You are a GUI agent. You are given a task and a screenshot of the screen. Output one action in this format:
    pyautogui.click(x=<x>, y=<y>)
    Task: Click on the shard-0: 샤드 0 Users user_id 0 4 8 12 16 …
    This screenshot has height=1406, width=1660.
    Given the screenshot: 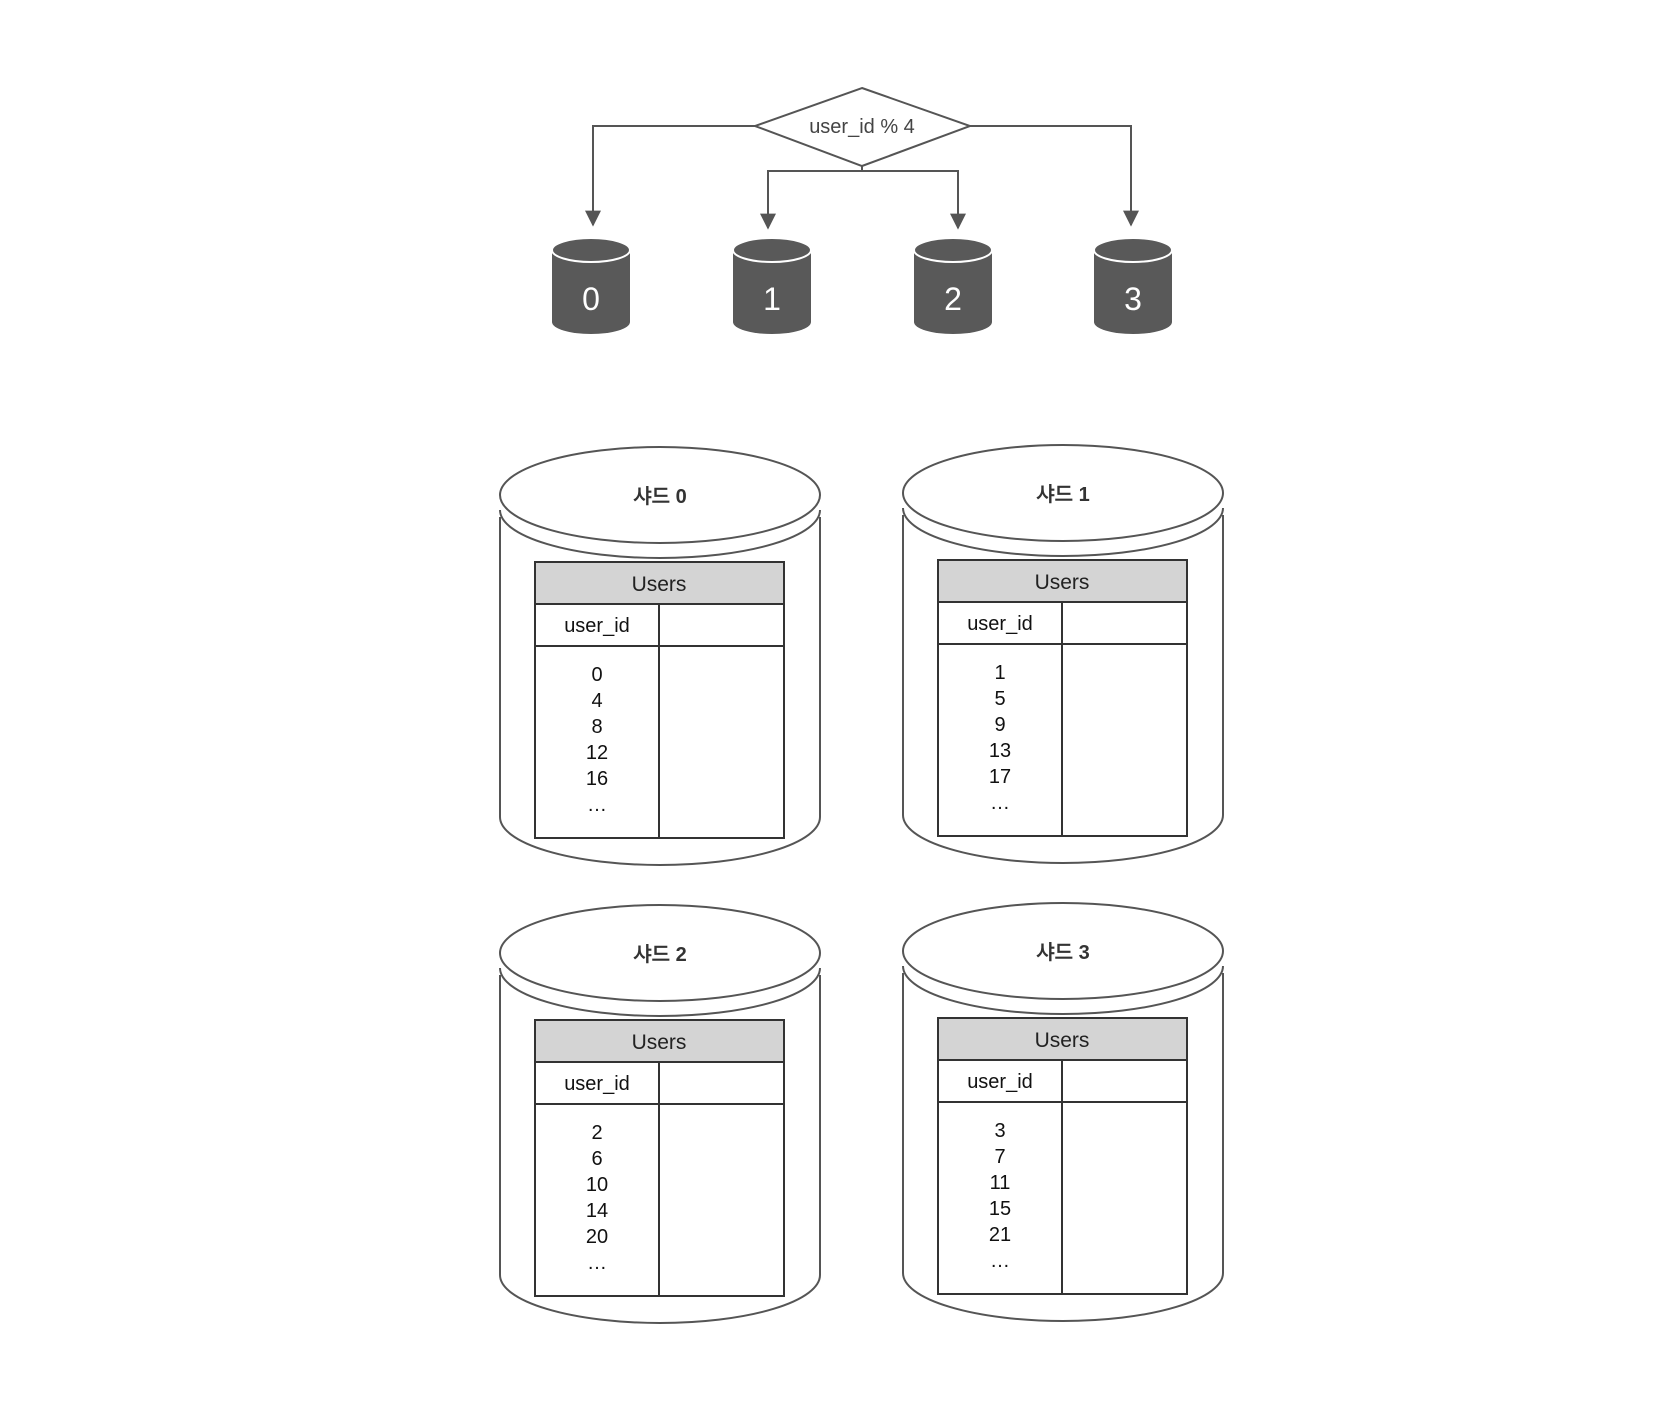 What is the action you would take?
    pyautogui.click(x=660, y=656)
    